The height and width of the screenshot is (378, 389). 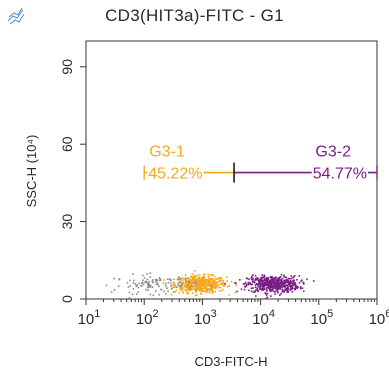 What do you see at coordinates (67, 67) in the screenshot?
I see `y-tick-label: 90` at bounding box center [67, 67].